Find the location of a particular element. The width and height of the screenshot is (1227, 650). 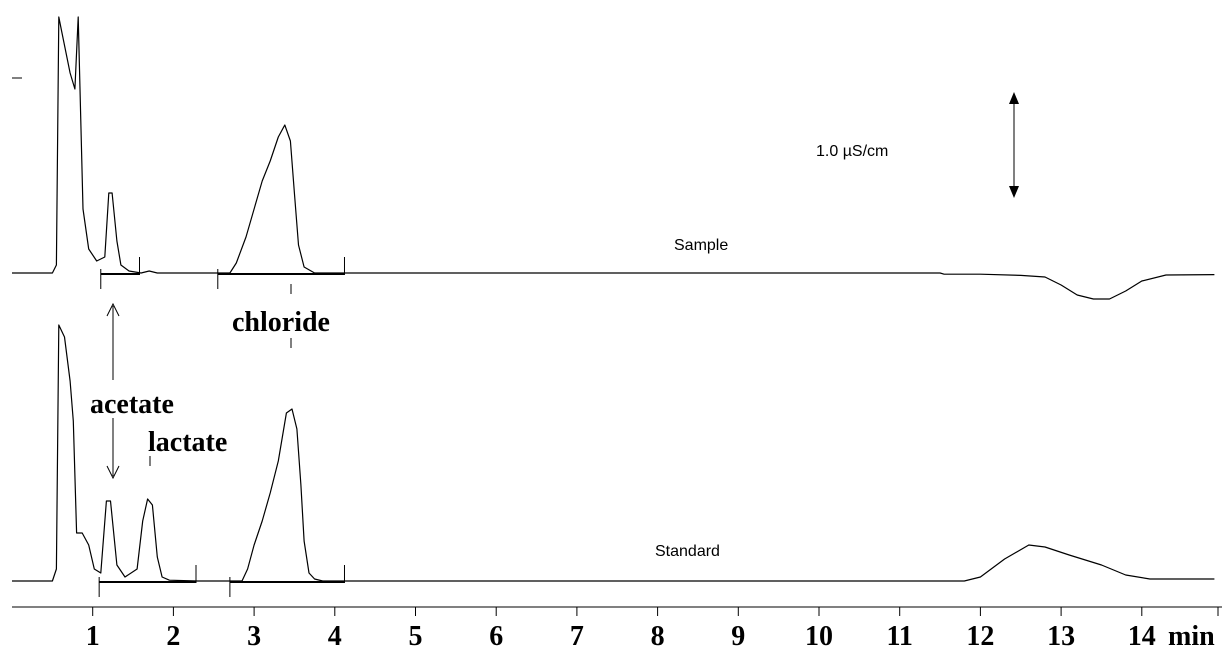

x-tick-label: 7 is located at coordinates (577, 635).